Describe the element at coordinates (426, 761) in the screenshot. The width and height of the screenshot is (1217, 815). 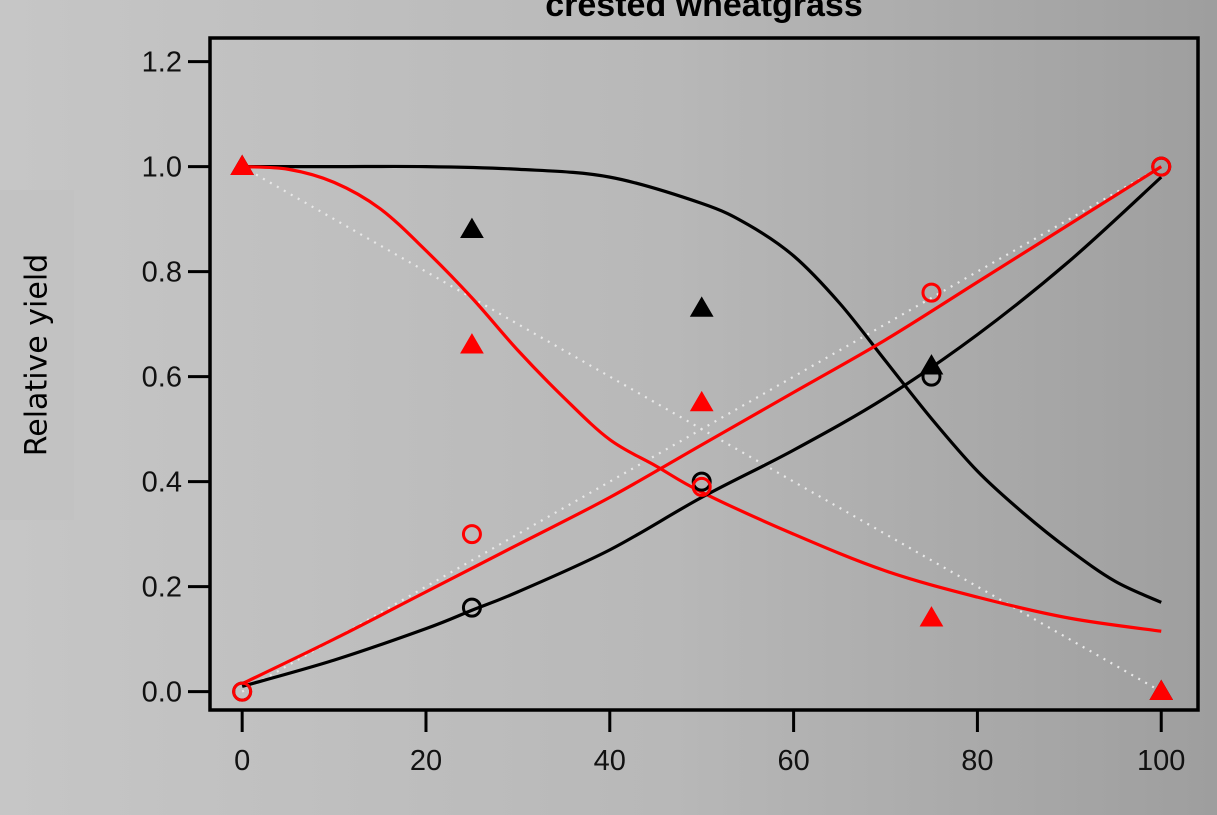
I see `x-tick-label-1: 20` at that location.